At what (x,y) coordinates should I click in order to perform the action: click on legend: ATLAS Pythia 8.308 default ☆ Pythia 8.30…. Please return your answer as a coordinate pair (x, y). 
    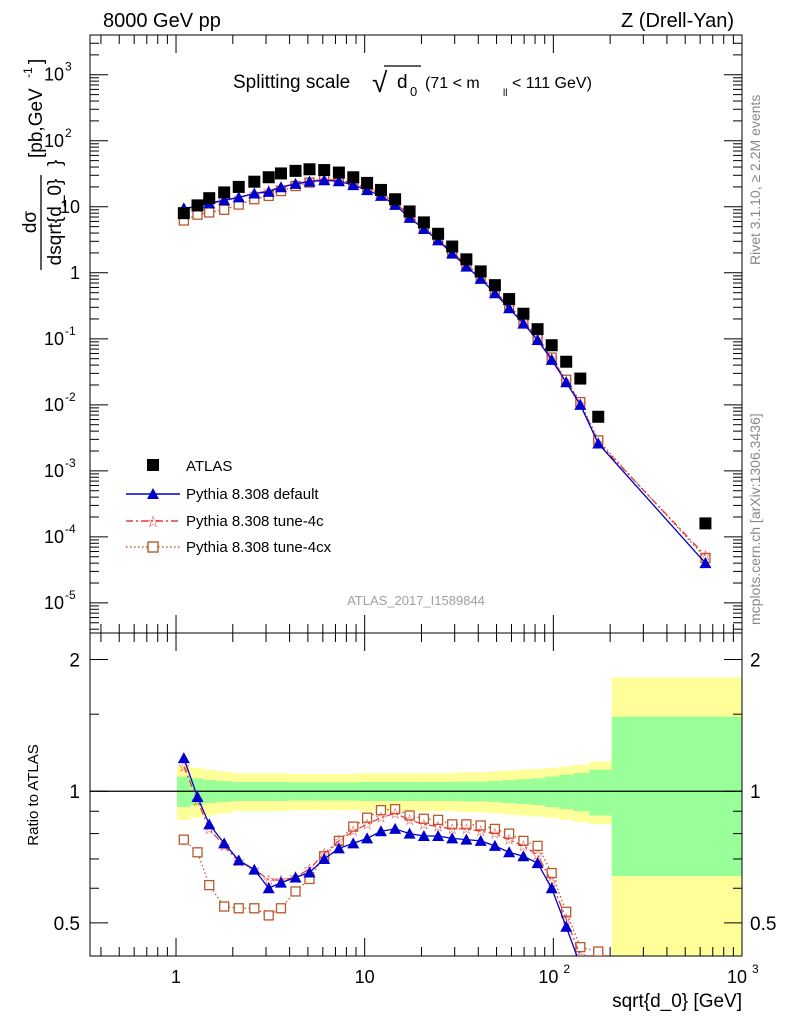
    Looking at the image, I should click on (229, 507).